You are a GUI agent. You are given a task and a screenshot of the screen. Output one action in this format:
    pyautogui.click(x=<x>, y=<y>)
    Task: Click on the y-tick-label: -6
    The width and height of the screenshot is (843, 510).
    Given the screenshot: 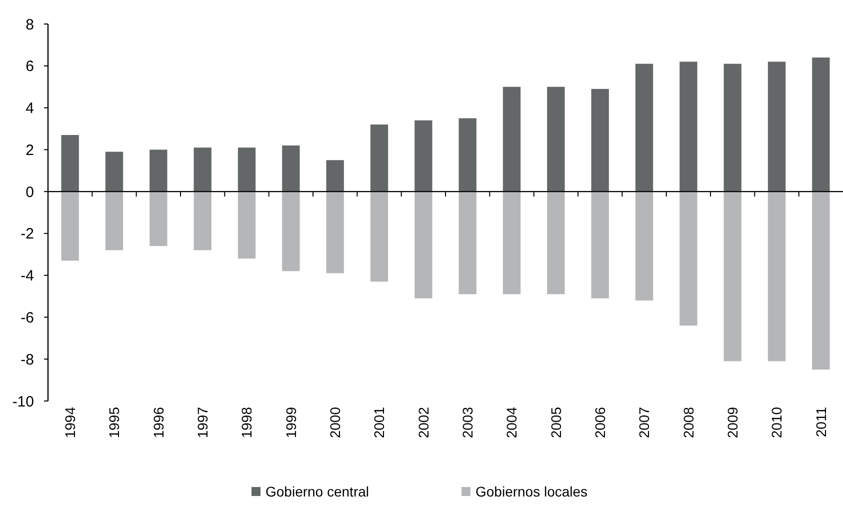 What is the action you would take?
    pyautogui.click(x=27, y=317)
    